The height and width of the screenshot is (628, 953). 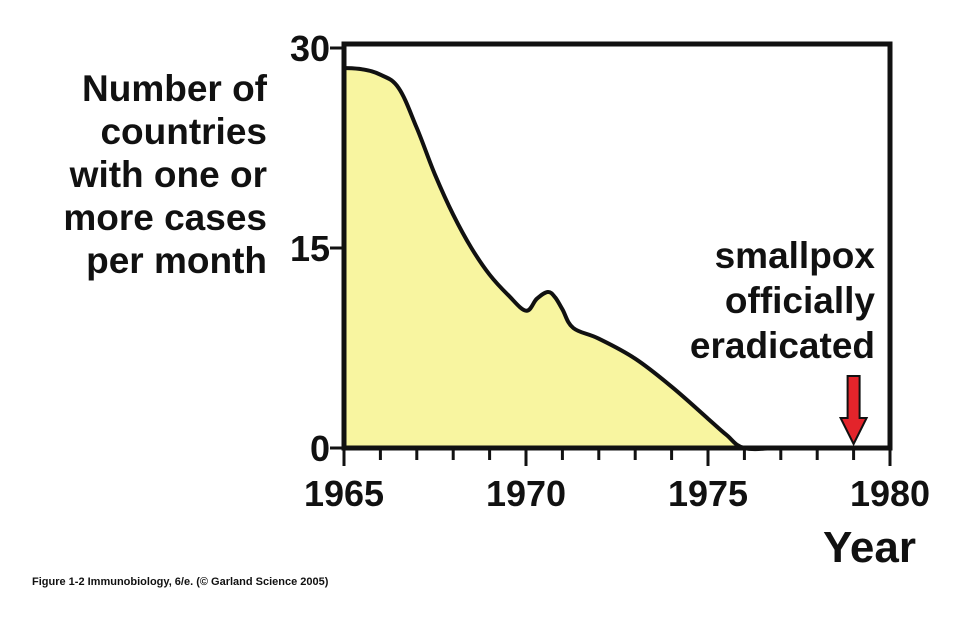 What do you see at coordinates (165, 217) in the screenshot?
I see `y-axis-label-line: more cases` at bounding box center [165, 217].